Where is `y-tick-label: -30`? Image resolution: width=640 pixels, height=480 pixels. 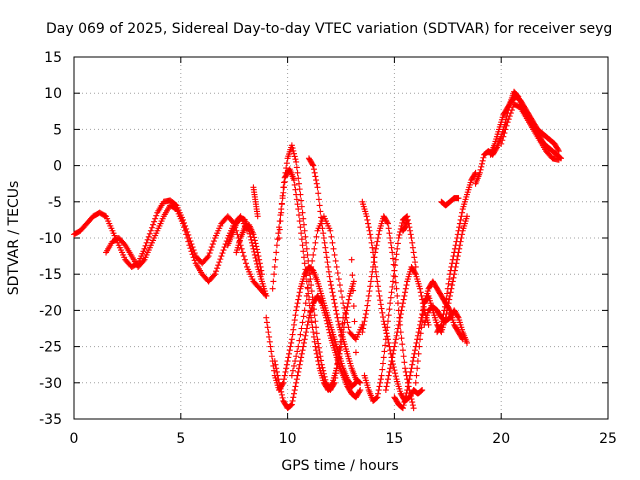
y-tick-label: -30 is located at coordinates (50, 384).